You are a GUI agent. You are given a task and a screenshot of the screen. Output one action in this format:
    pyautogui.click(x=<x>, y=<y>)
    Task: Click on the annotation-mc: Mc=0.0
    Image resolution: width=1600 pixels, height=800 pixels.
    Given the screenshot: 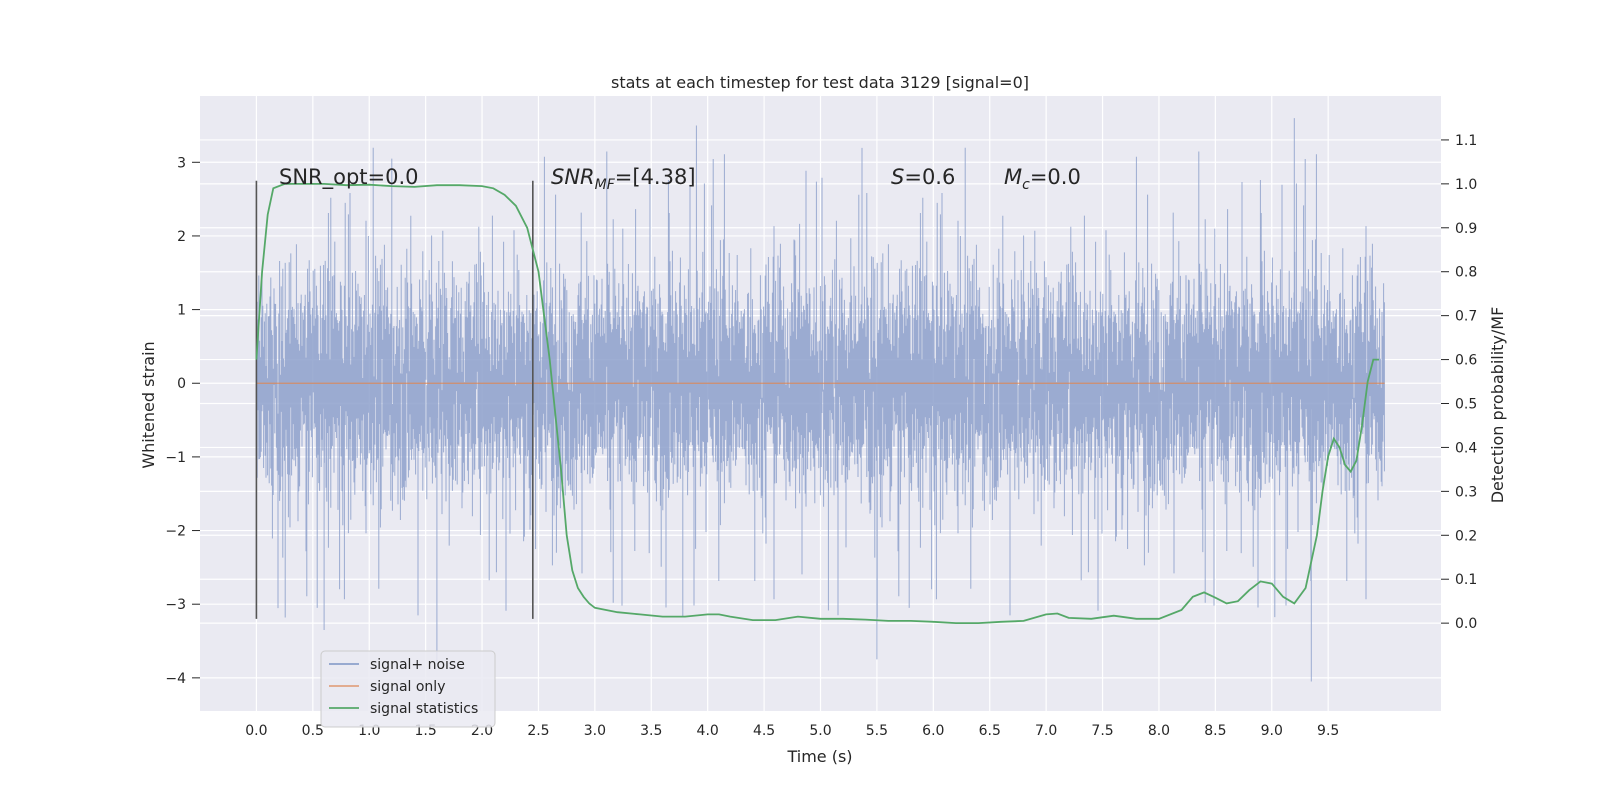 What is the action you would take?
    pyautogui.click(x=1042, y=179)
    